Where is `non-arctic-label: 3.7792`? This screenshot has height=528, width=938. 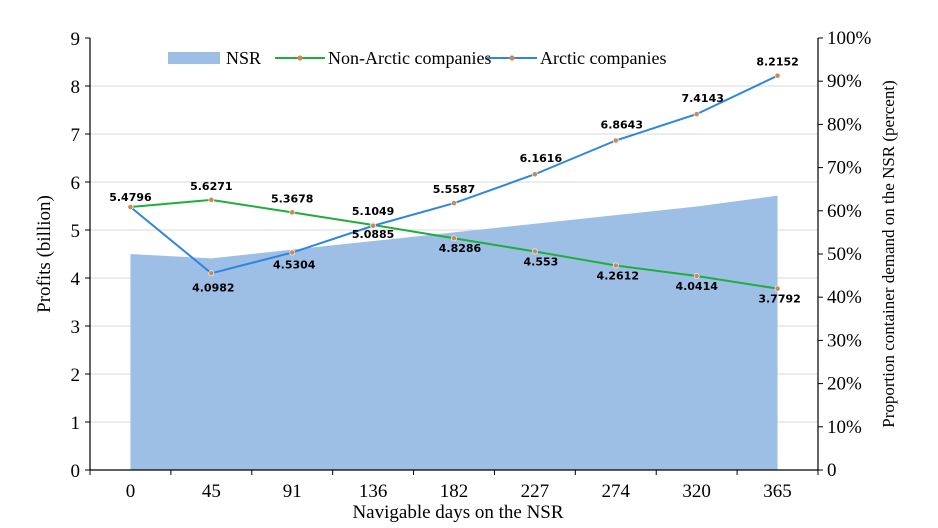
non-arctic-label: 3.7792 is located at coordinates (779, 299).